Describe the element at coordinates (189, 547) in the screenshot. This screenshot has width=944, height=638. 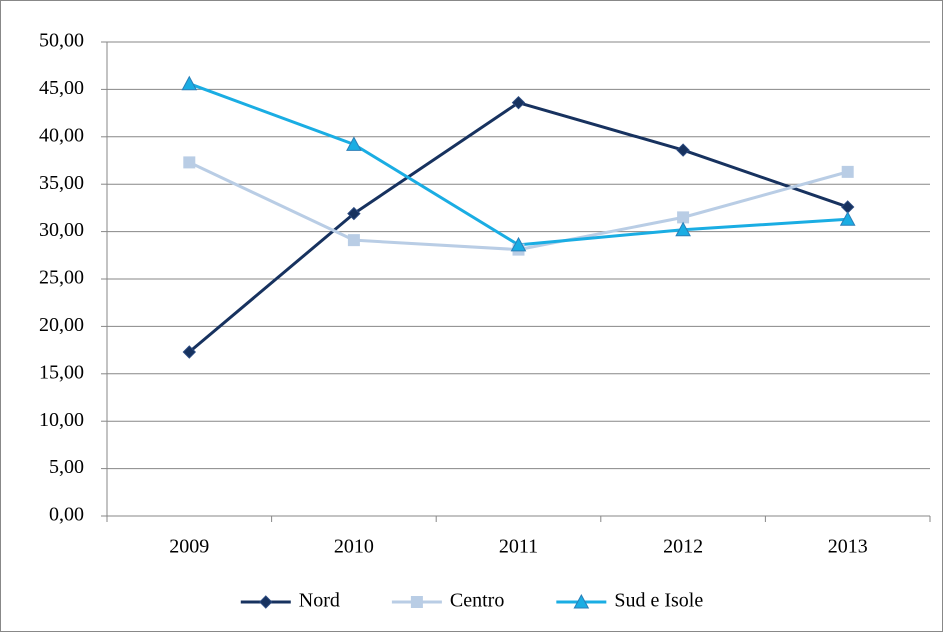
I see `x-tick-label: 2009` at that location.